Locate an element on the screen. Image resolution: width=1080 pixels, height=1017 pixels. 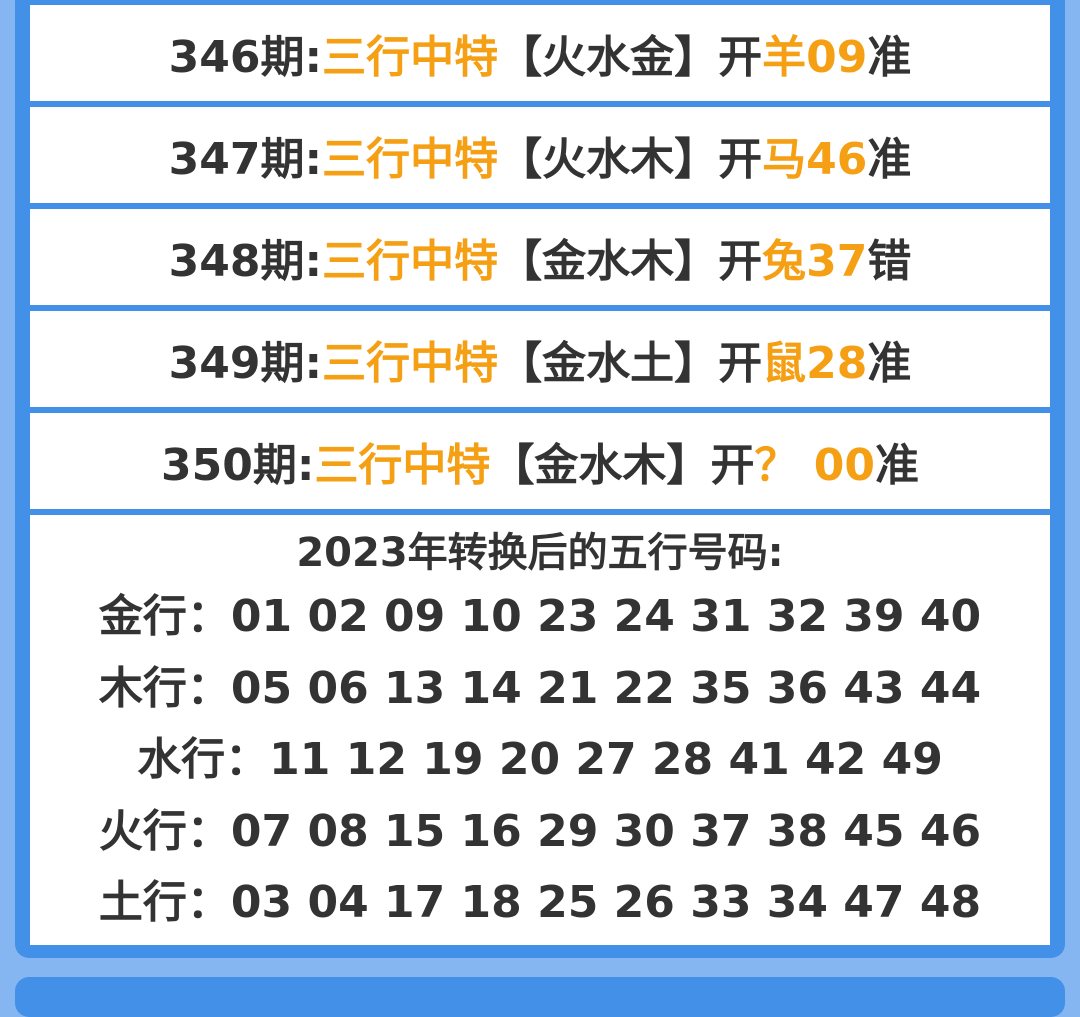
wuxing-line-wood: 木行：05 06 13 14 21 22 35 36 43 44 is located at coordinates (540, 688).